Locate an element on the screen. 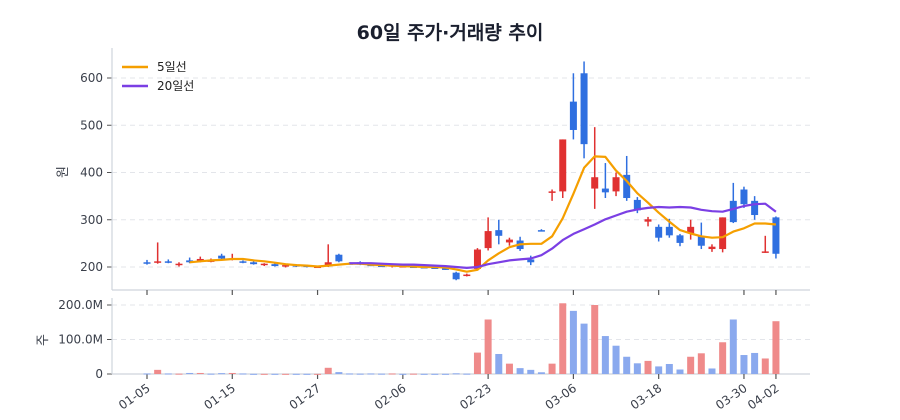  legend-label: 20일선 is located at coordinates (175, 86).